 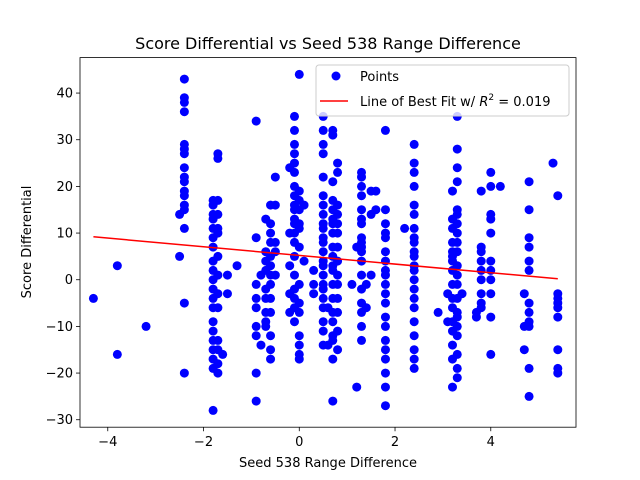 I want to click on legend-marker-points, so click(x=336, y=76).